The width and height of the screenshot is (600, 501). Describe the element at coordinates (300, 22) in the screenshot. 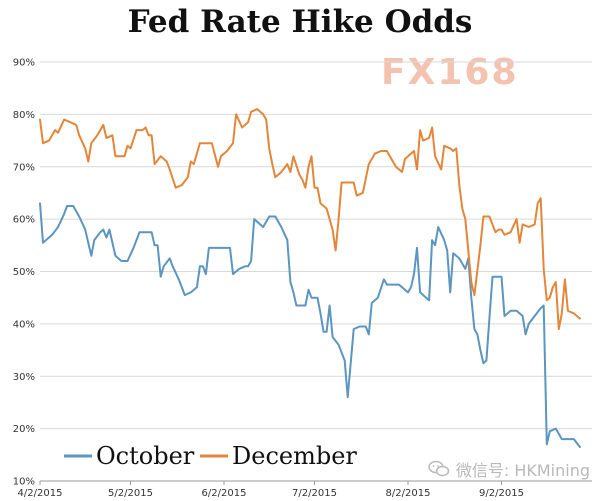

I see `chart-title: Fed Rate Hike Odds` at that location.